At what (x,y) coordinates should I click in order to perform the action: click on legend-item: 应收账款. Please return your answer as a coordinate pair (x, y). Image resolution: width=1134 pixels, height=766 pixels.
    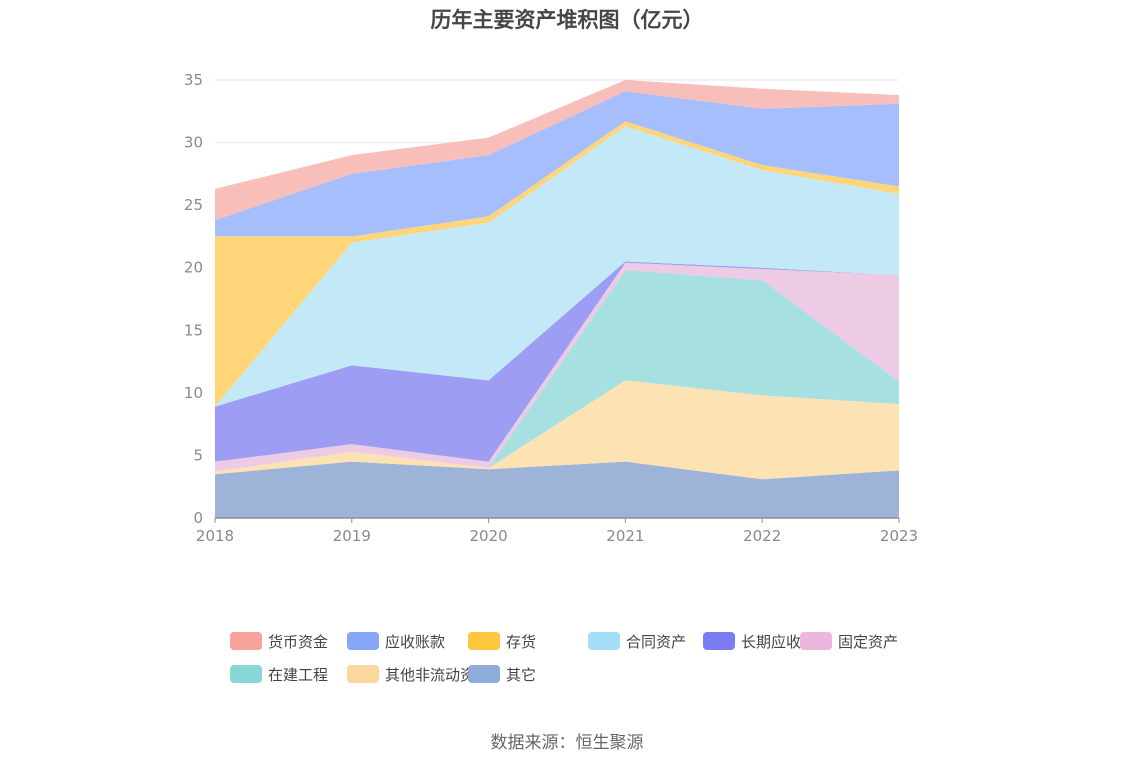
    Looking at the image, I should click on (396, 641).